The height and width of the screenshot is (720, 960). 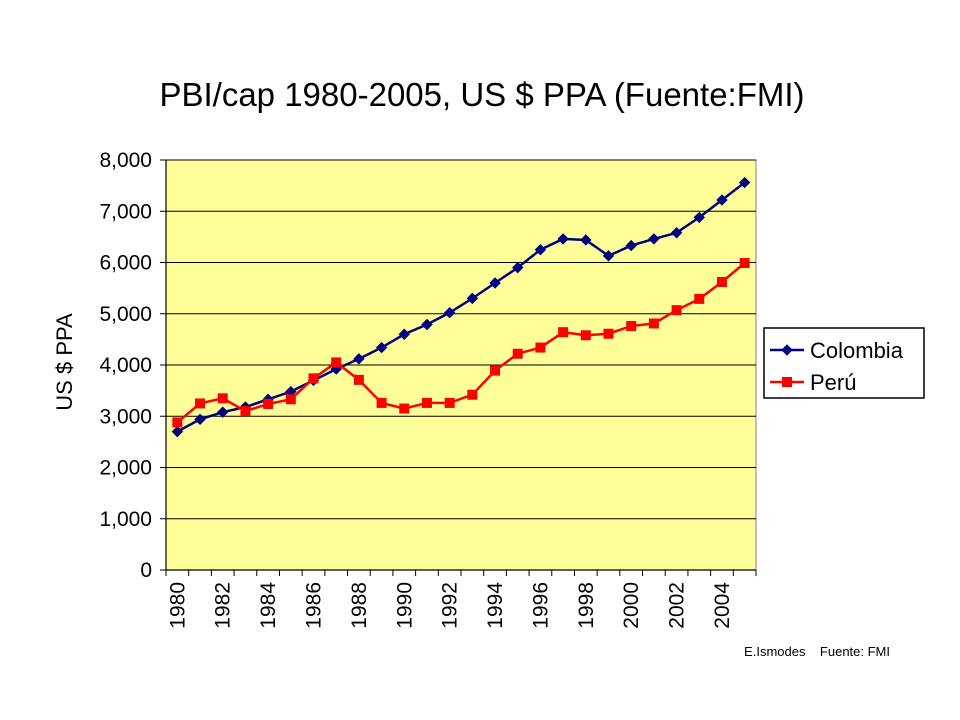 What do you see at coordinates (677, 605) in the screenshot?
I see `x-tick-label: 2002` at bounding box center [677, 605].